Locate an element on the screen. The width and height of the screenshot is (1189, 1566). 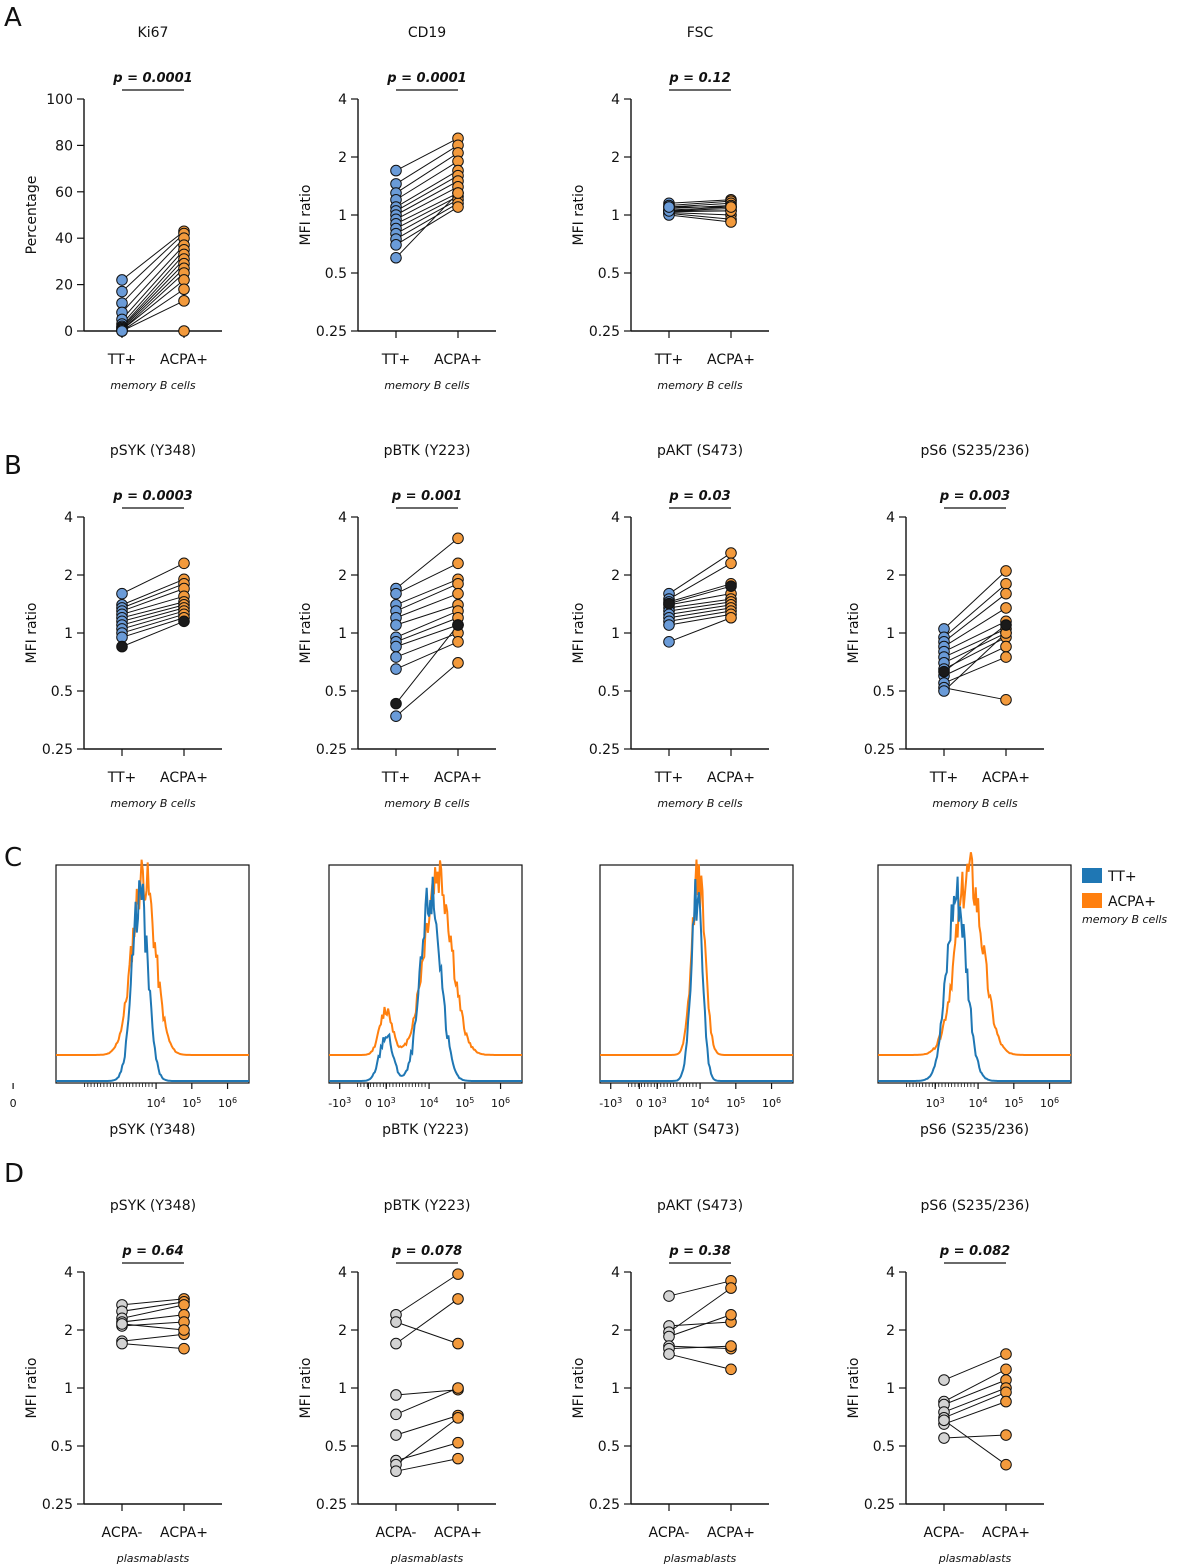
p-value: p = 0.64 is located at coordinates (152, 1251).